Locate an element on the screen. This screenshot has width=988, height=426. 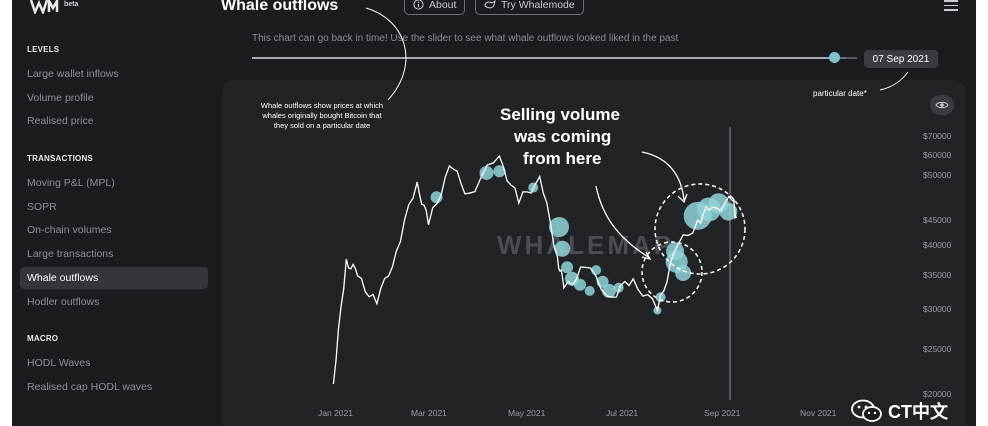
page-title: Whale outflows is located at coordinates (280, 7).